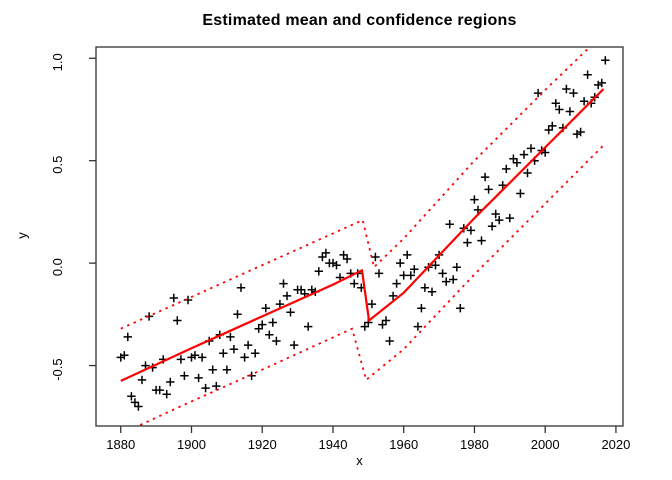  I want to click on x-tick-label: 1880, so click(120, 444).